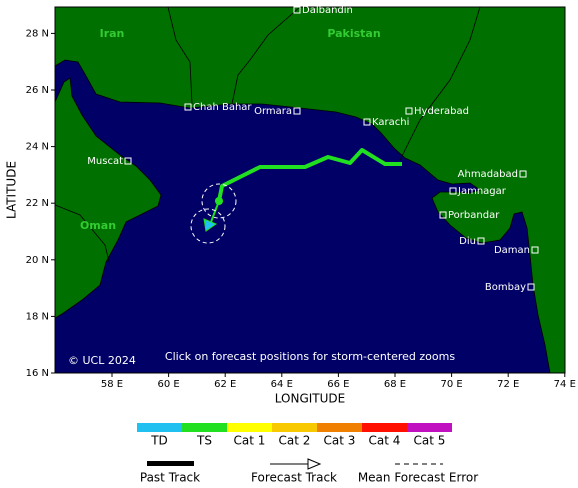  I want to click on legend-label: TD, so click(159, 441).